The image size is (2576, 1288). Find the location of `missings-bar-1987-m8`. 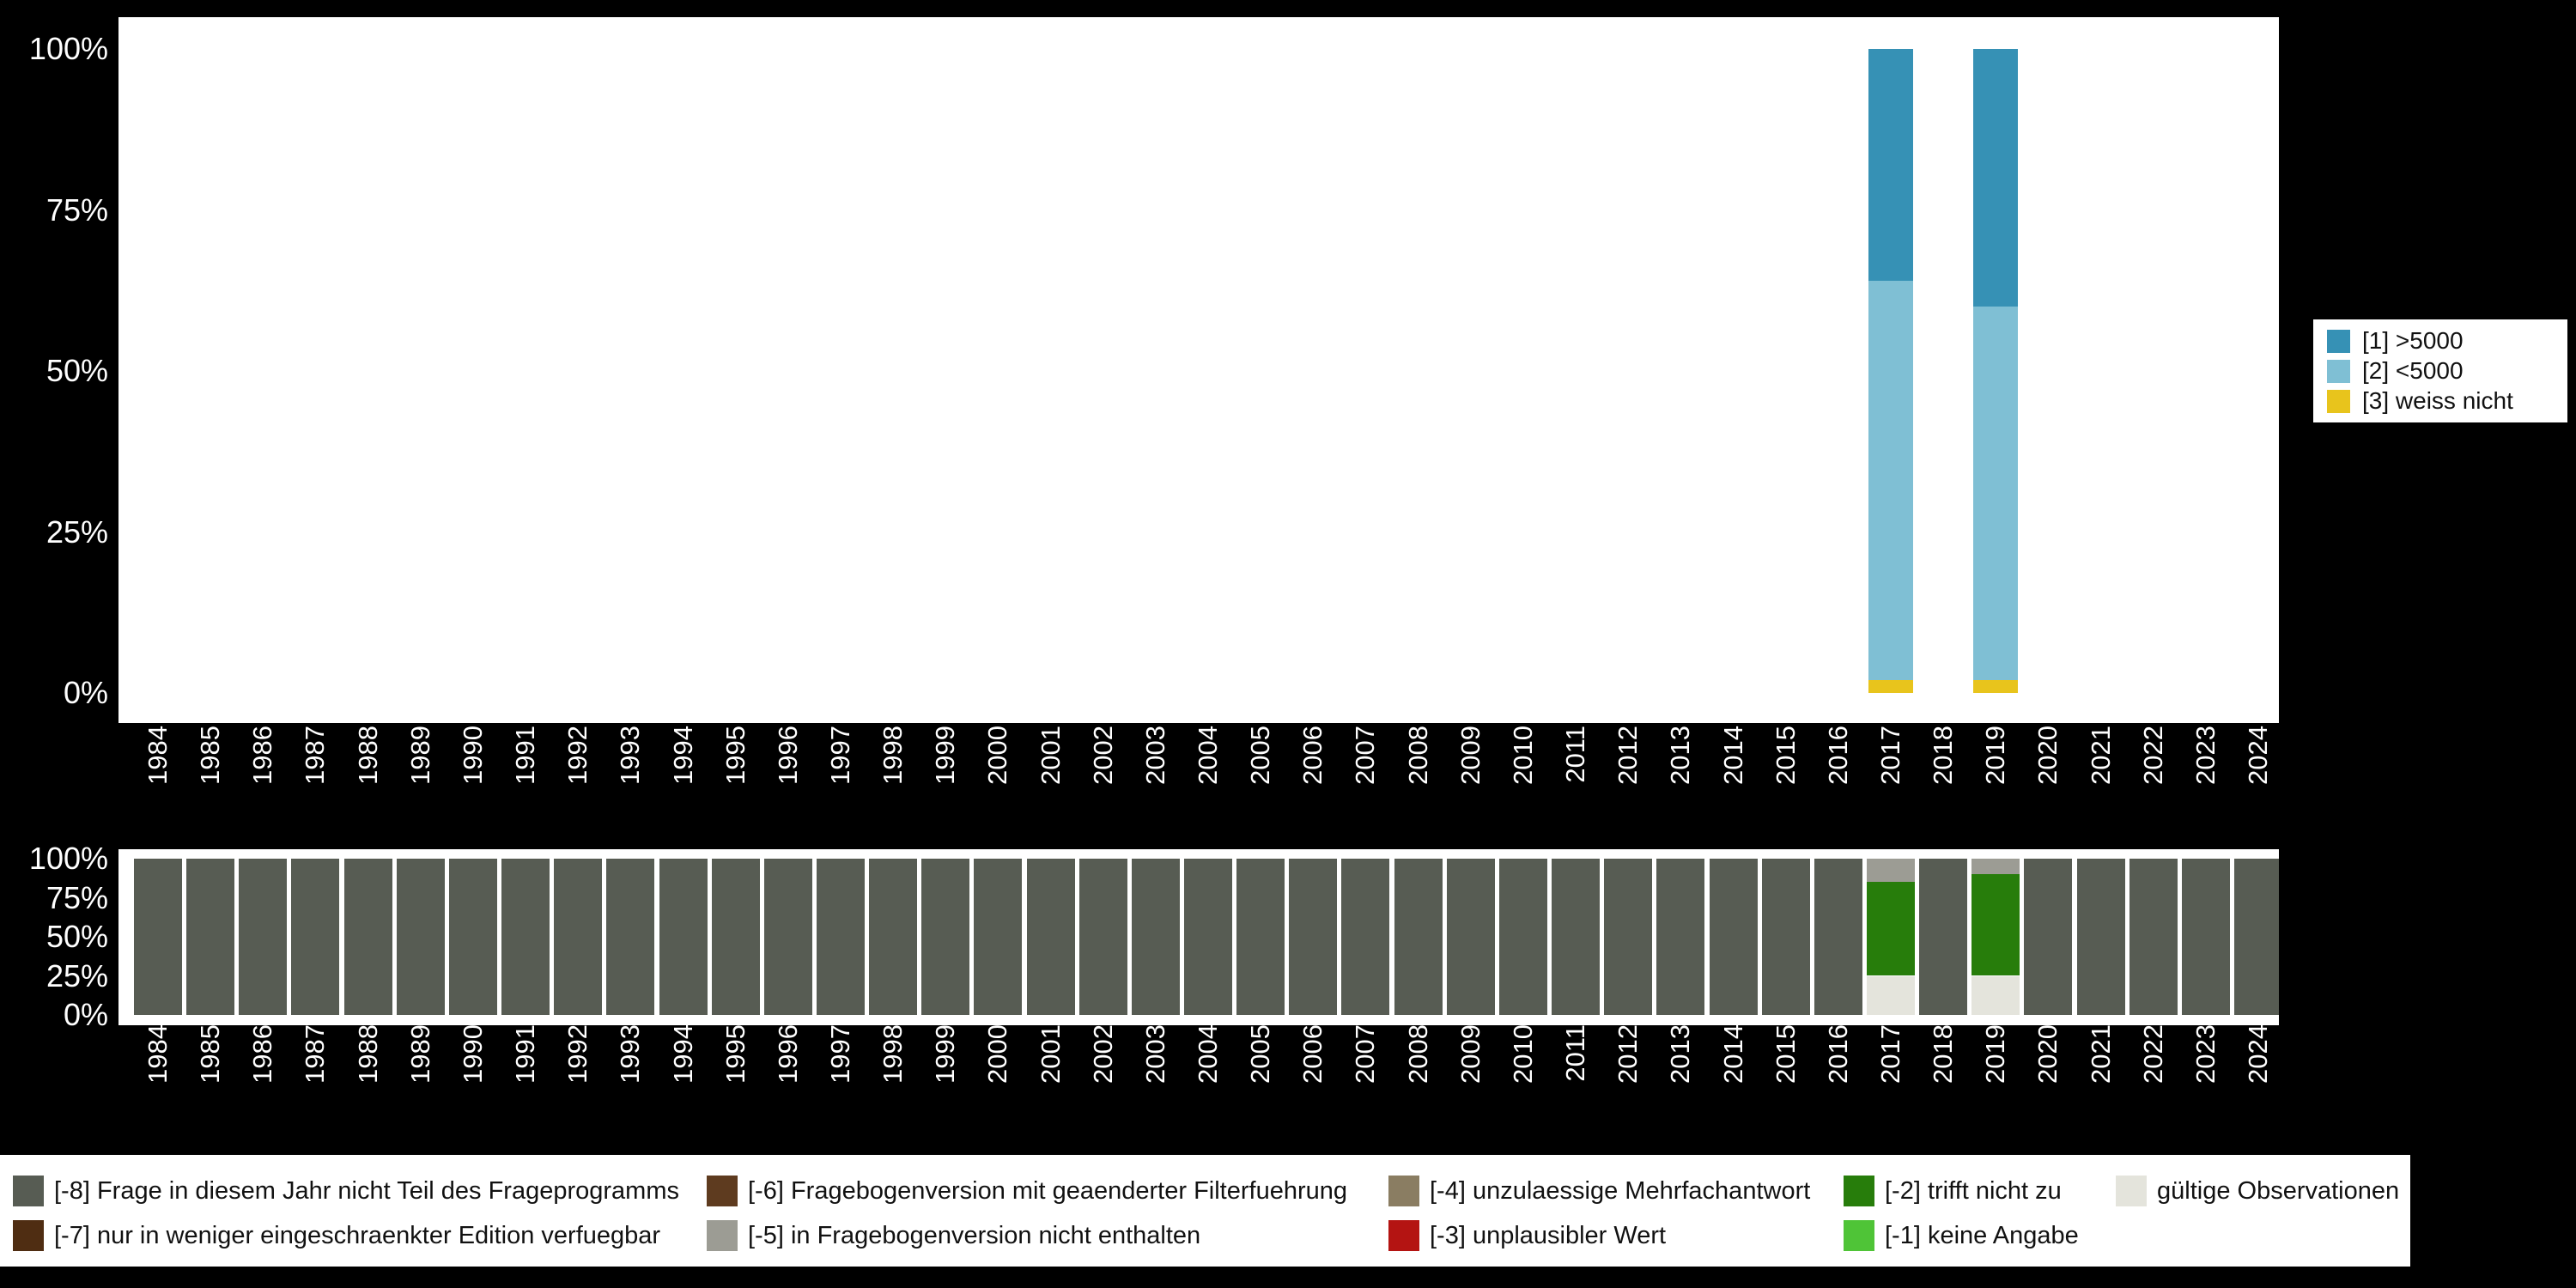

missings-bar-1987-m8 is located at coordinates (315, 937).